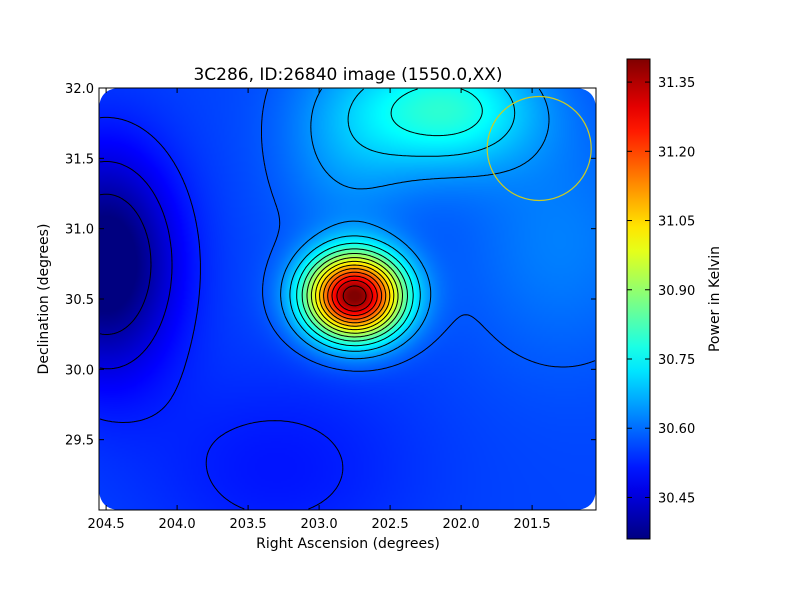  What do you see at coordinates (79, 89) in the screenshot?
I see `y-tick-label-5: 32.0` at bounding box center [79, 89].